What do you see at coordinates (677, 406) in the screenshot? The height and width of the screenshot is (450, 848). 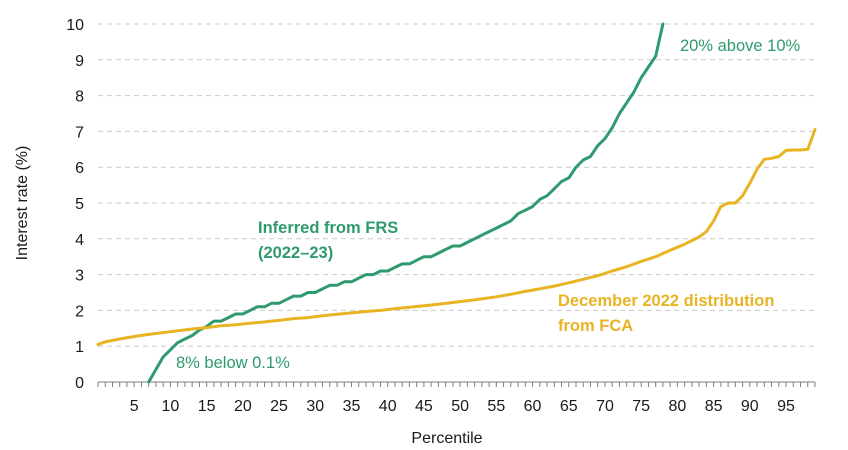 I see `x-tick-label: 80` at bounding box center [677, 406].